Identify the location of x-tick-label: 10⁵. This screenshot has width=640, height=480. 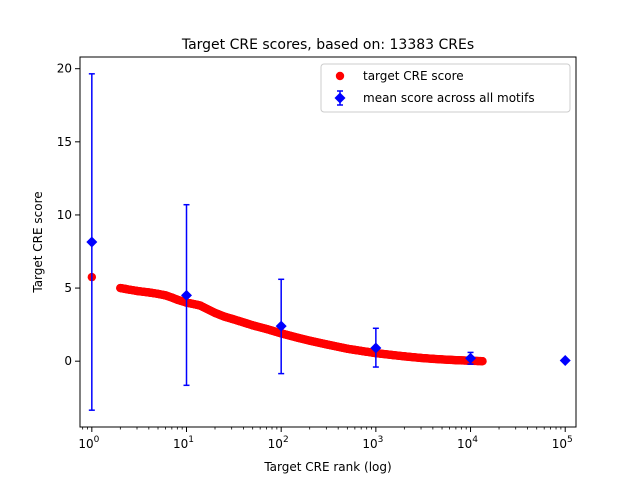
(562, 443).